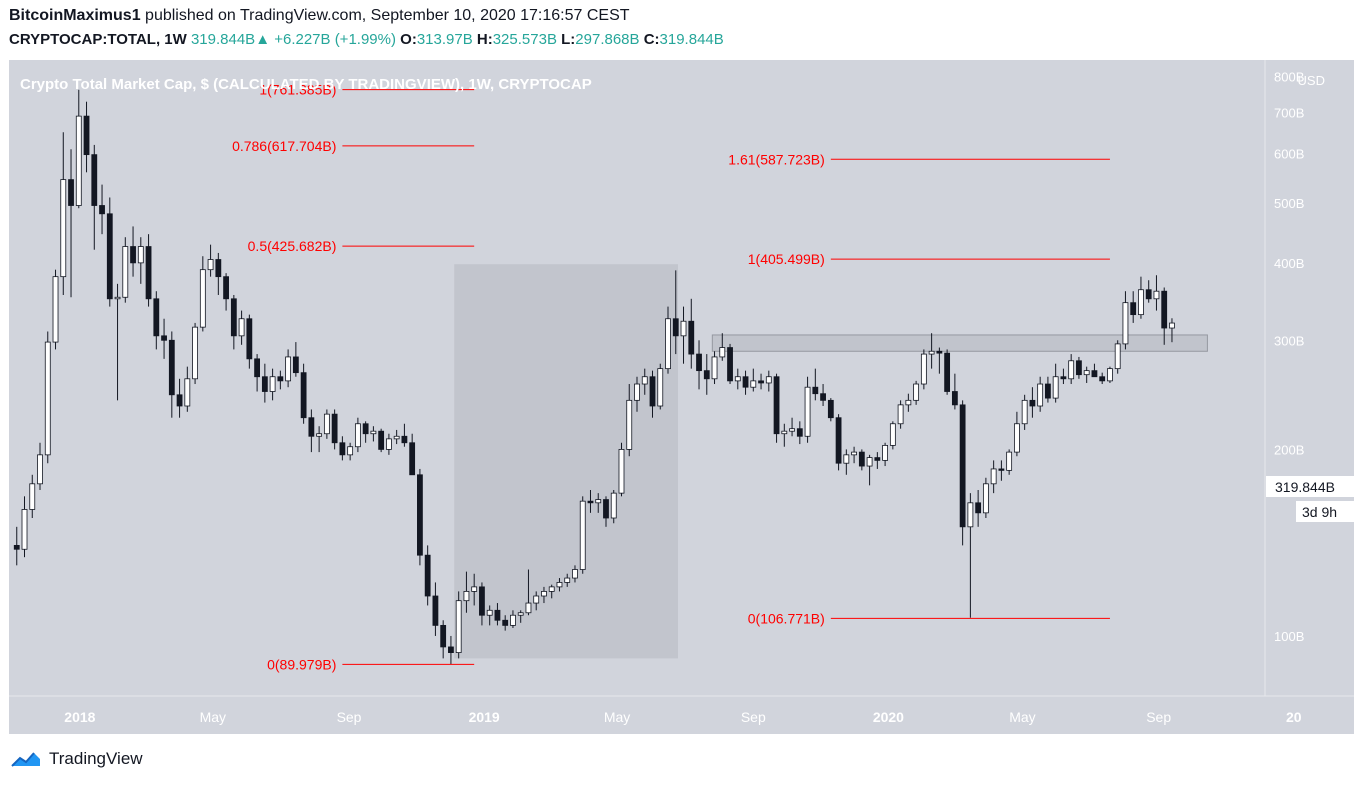 The image size is (1363, 785). I want to click on price-tick-label: 300B, so click(1289, 340).